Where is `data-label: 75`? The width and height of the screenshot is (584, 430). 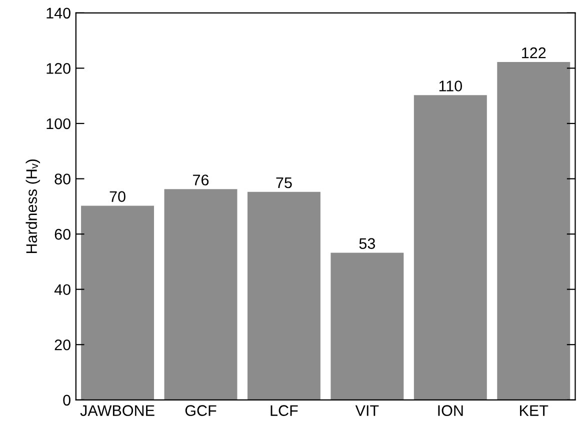
data-label: 75 is located at coordinates (284, 183).